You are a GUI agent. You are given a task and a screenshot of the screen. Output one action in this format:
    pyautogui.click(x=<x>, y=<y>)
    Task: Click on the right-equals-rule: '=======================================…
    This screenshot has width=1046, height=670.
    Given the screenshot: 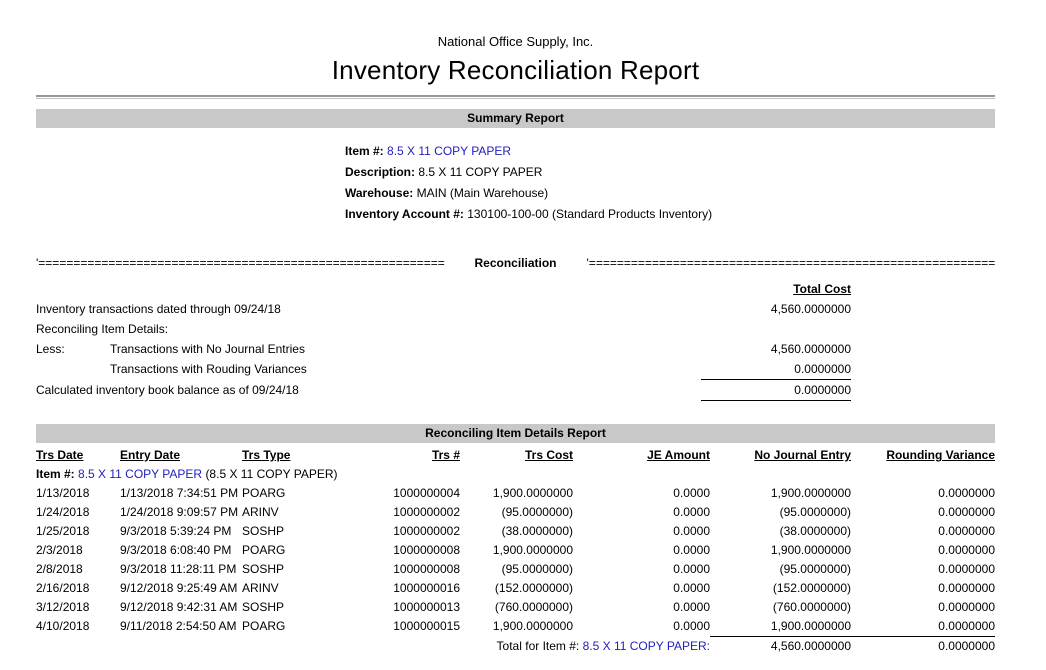 What is the action you would take?
    pyautogui.click(x=791, y=263)
    